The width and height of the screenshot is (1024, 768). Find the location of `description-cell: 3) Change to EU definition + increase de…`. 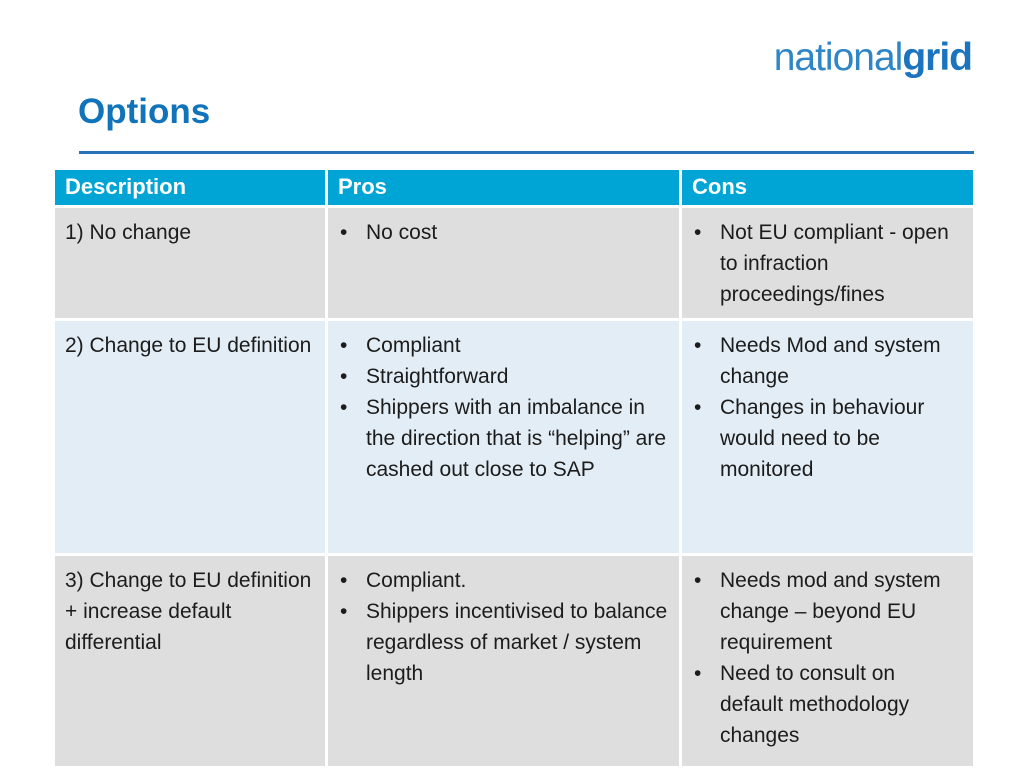

description-cell: 3) Change to EU definition + increase de… is located at coordinates (190, 661).